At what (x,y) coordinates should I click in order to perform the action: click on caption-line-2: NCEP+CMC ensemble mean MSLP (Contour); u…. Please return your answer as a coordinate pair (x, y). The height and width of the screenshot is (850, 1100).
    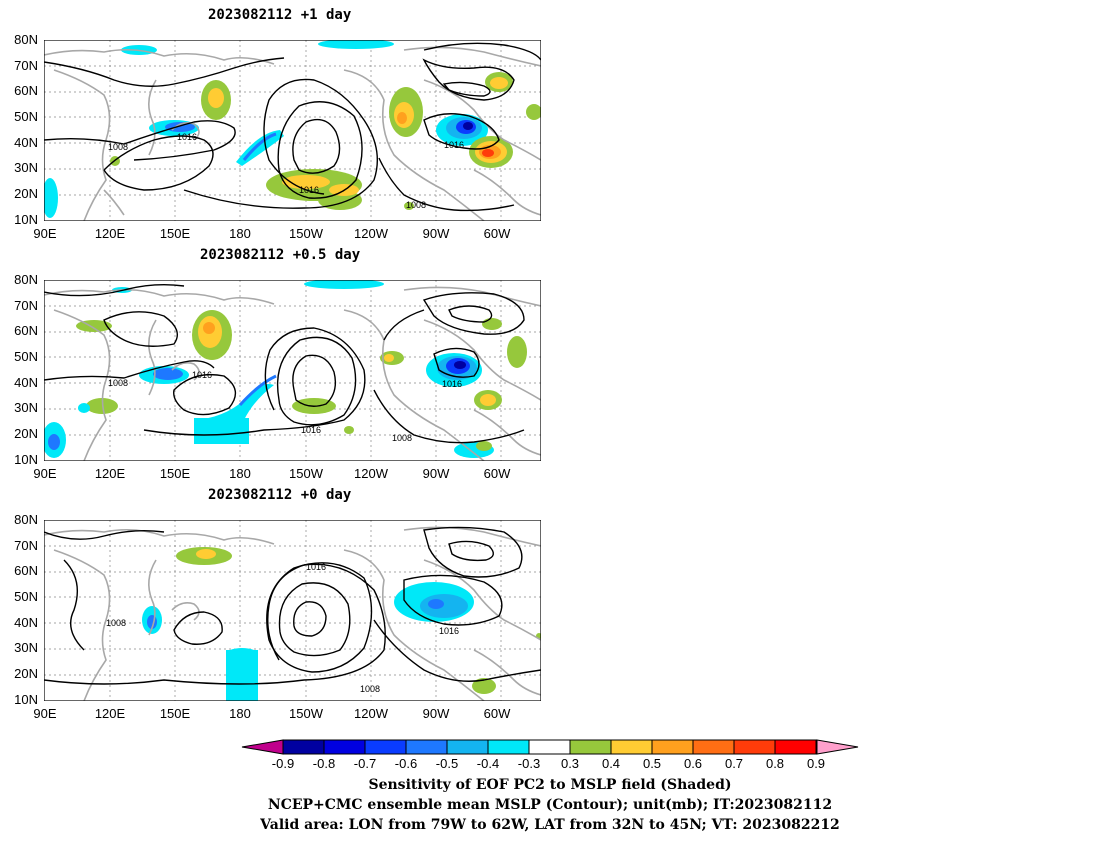
    Looking at the image, I should click on (550, 805).